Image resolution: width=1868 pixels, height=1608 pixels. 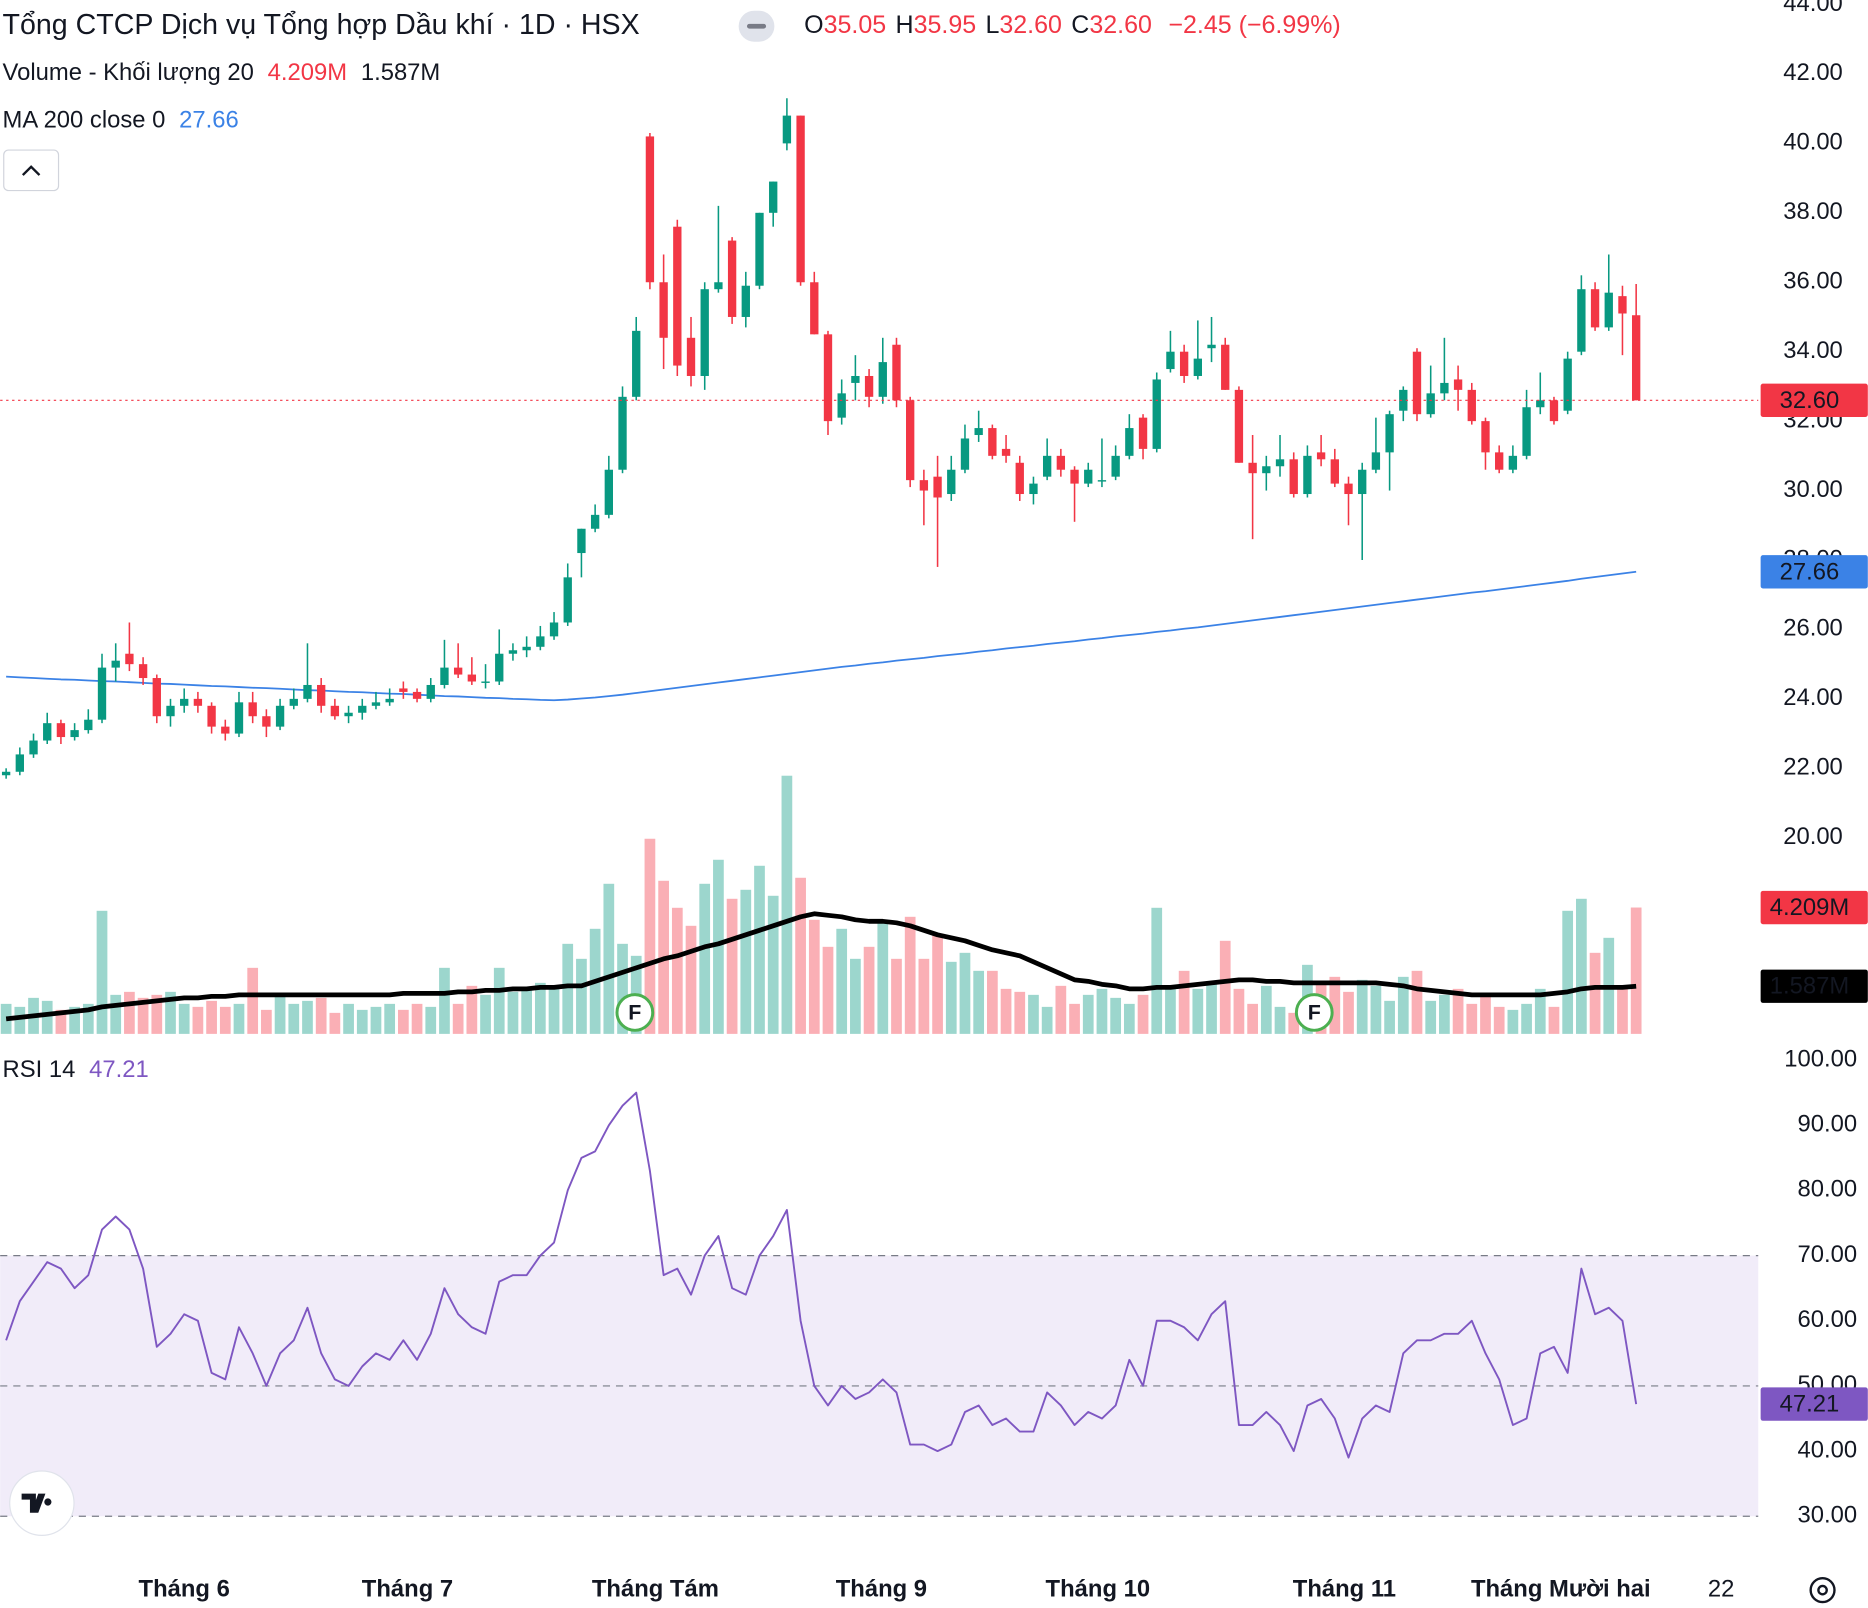 I want to click on x-tick-label: Tháng 11, so click(x=1344, y=1588).